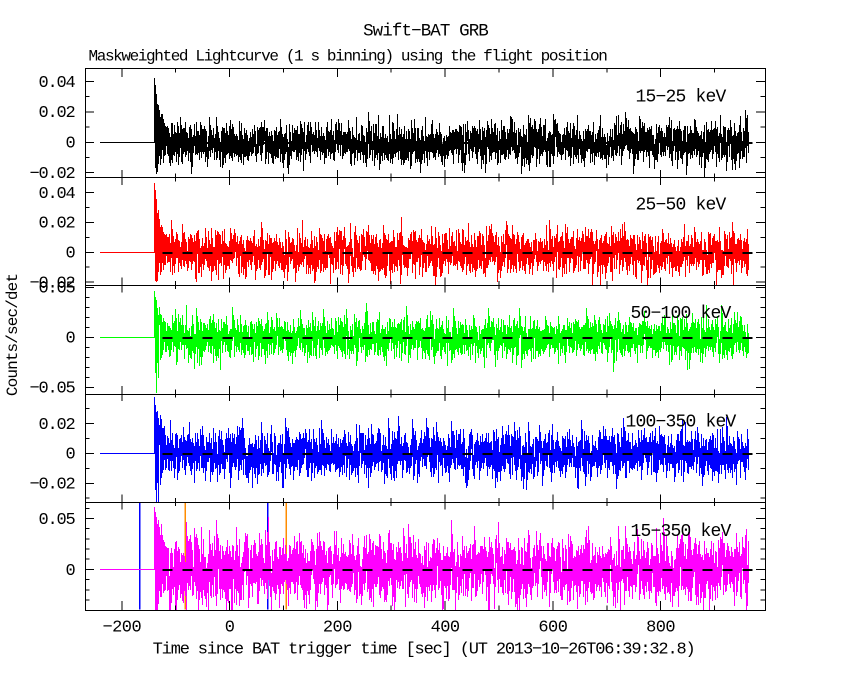 The height and width of the screenshot is (680, 850). What do you see at coordinates (680, 314) in the screenshot?
I see `svg-text: 50−100 keV` at bounding box center [680, 314].